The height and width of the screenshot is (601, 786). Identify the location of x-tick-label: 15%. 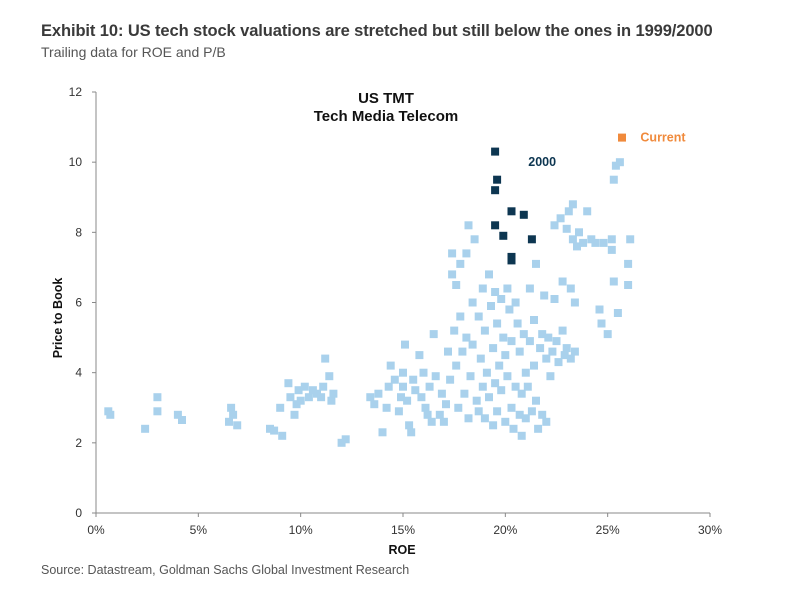
(403, 530).